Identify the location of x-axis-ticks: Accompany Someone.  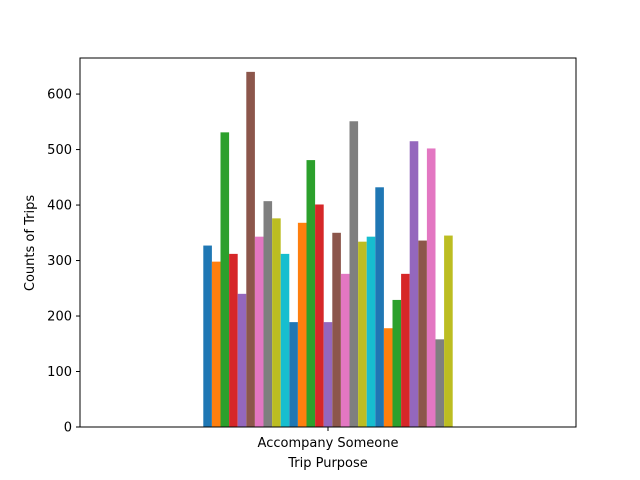
(328, 439).